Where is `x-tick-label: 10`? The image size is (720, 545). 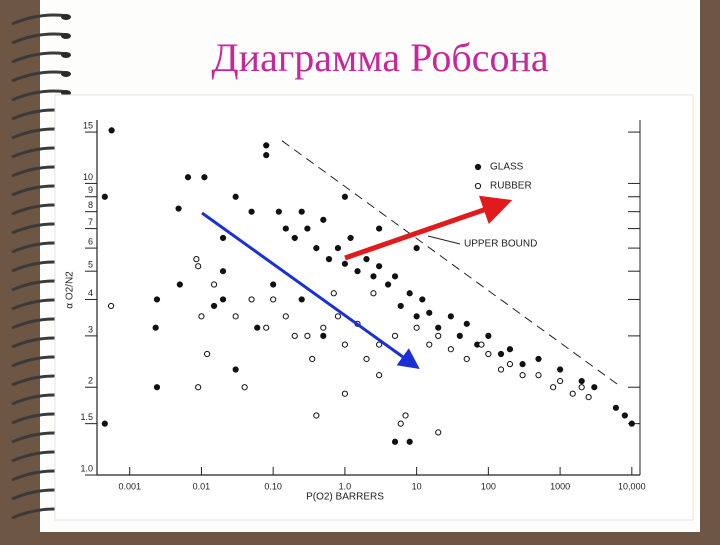 x-tick-label: 10 is located at coordinates (417, 486).